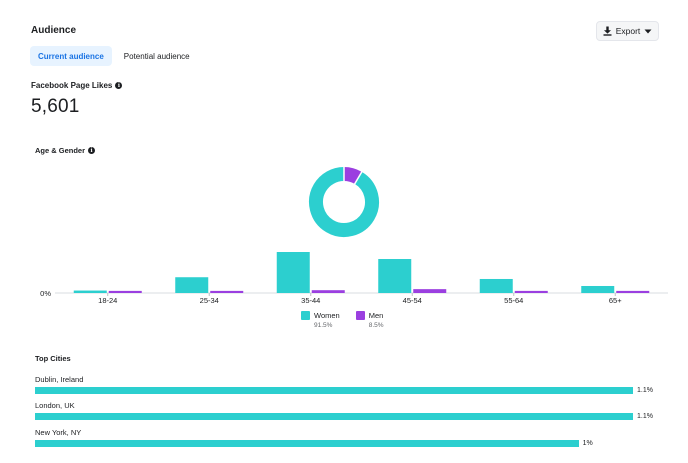 Image resolution: width=688 pixels, height=463 pixels. I want to click on top-cities-title: Top Cities, so click(53, 358).